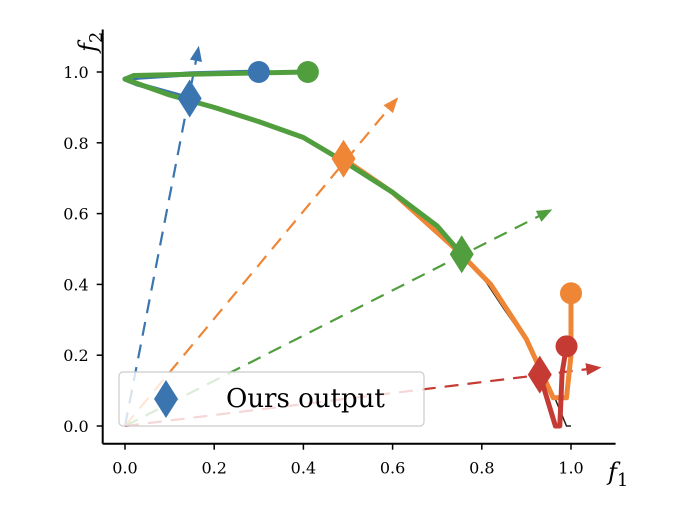  I want to click on x-tick-label: 0.6, so click(392, 468).